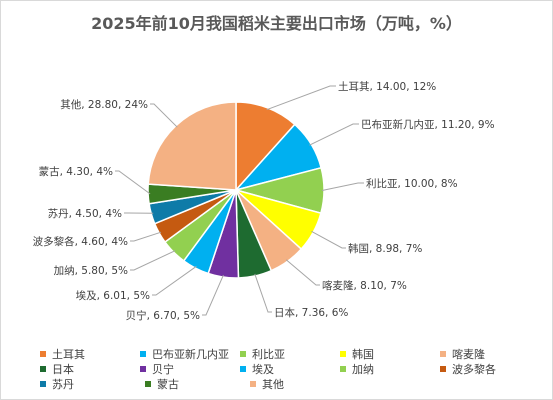  I want to click on legend-item-8: 埃及, so click(290, 368).